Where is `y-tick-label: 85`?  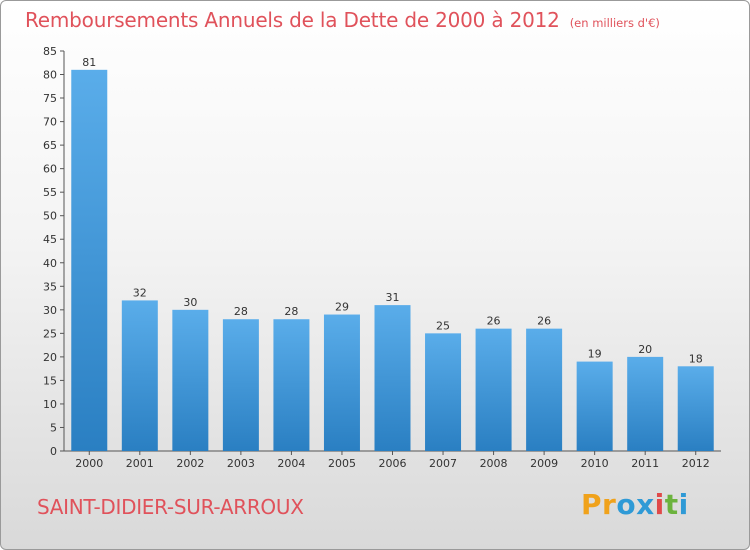
y-tick-label: 85 is located at coordinates (50, 51).